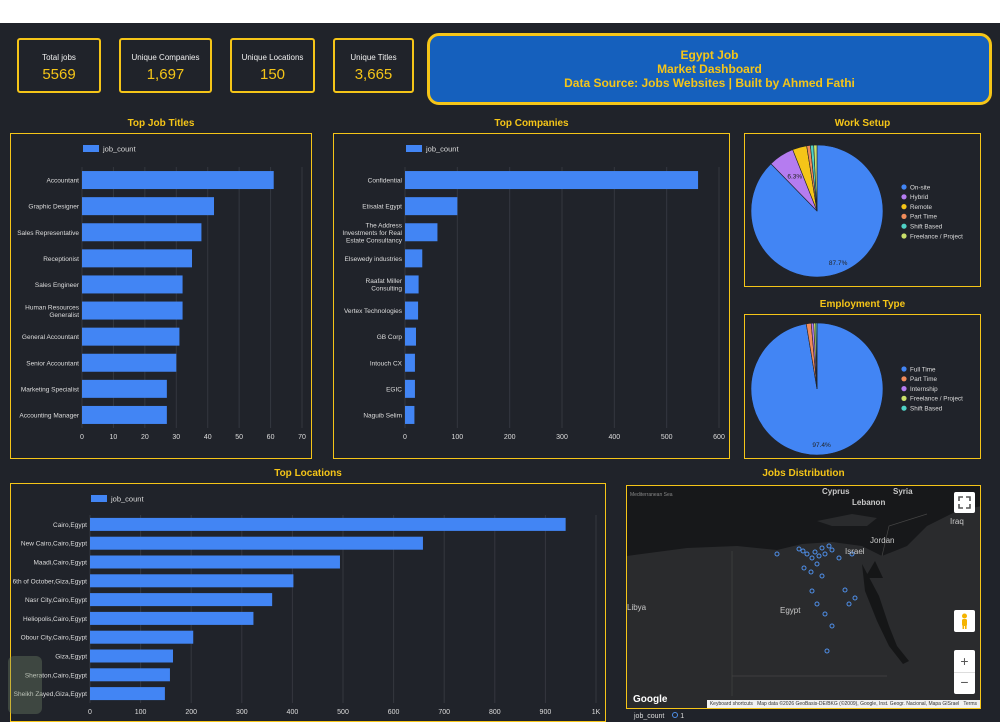  What do you see at coordinates (208, 437) in the screenshot?
I see `x-tick-label: 40` at bounding box center [208, 437].